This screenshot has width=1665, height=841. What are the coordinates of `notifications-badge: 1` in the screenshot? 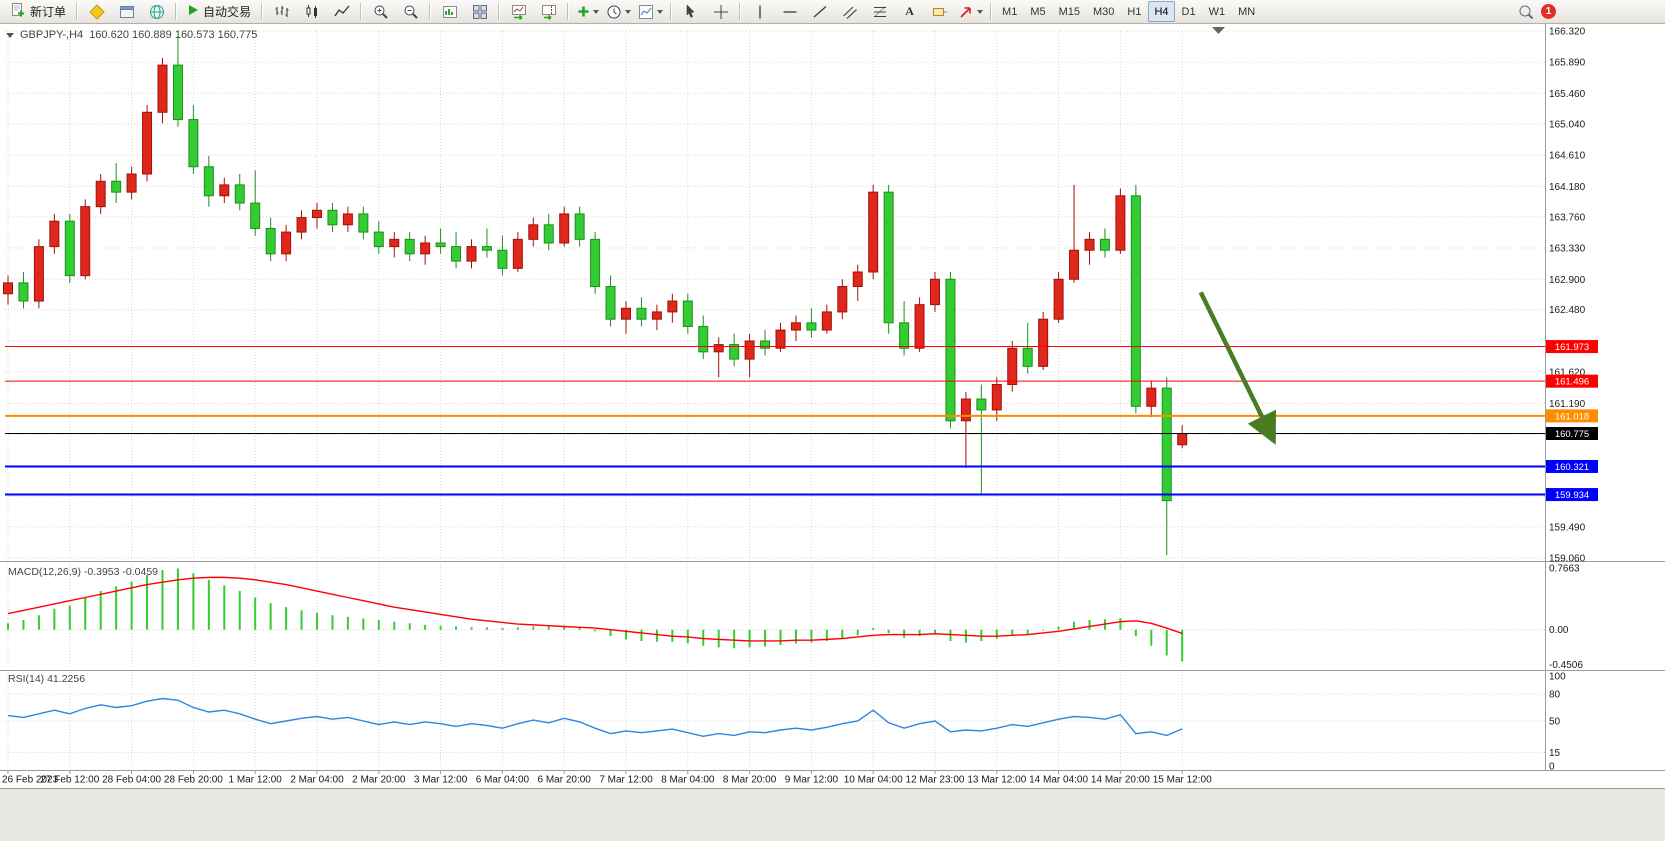 It's located at (1548, 11).